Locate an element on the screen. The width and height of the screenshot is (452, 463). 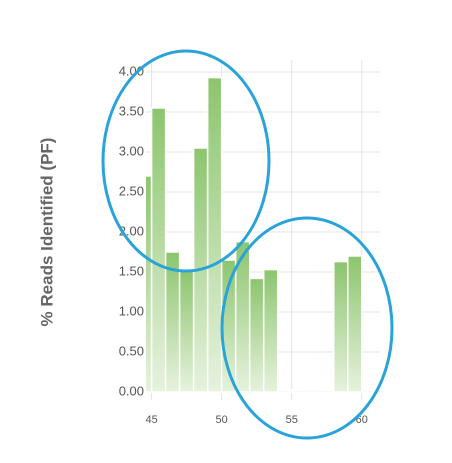
y-tick-label: 3.00 is located at coordinates (131, 150).